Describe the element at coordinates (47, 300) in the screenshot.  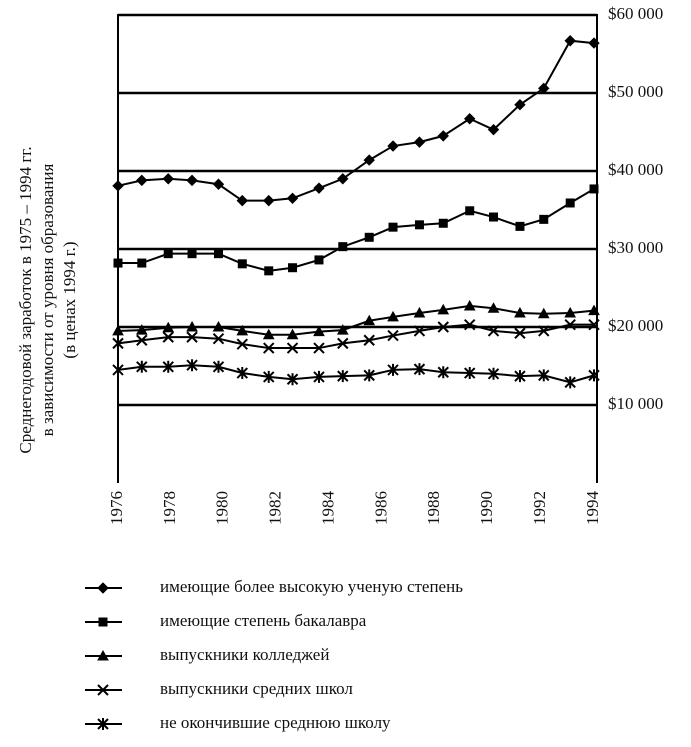
I see `y-axis-title: в зависимости от уровня образования` at that location.